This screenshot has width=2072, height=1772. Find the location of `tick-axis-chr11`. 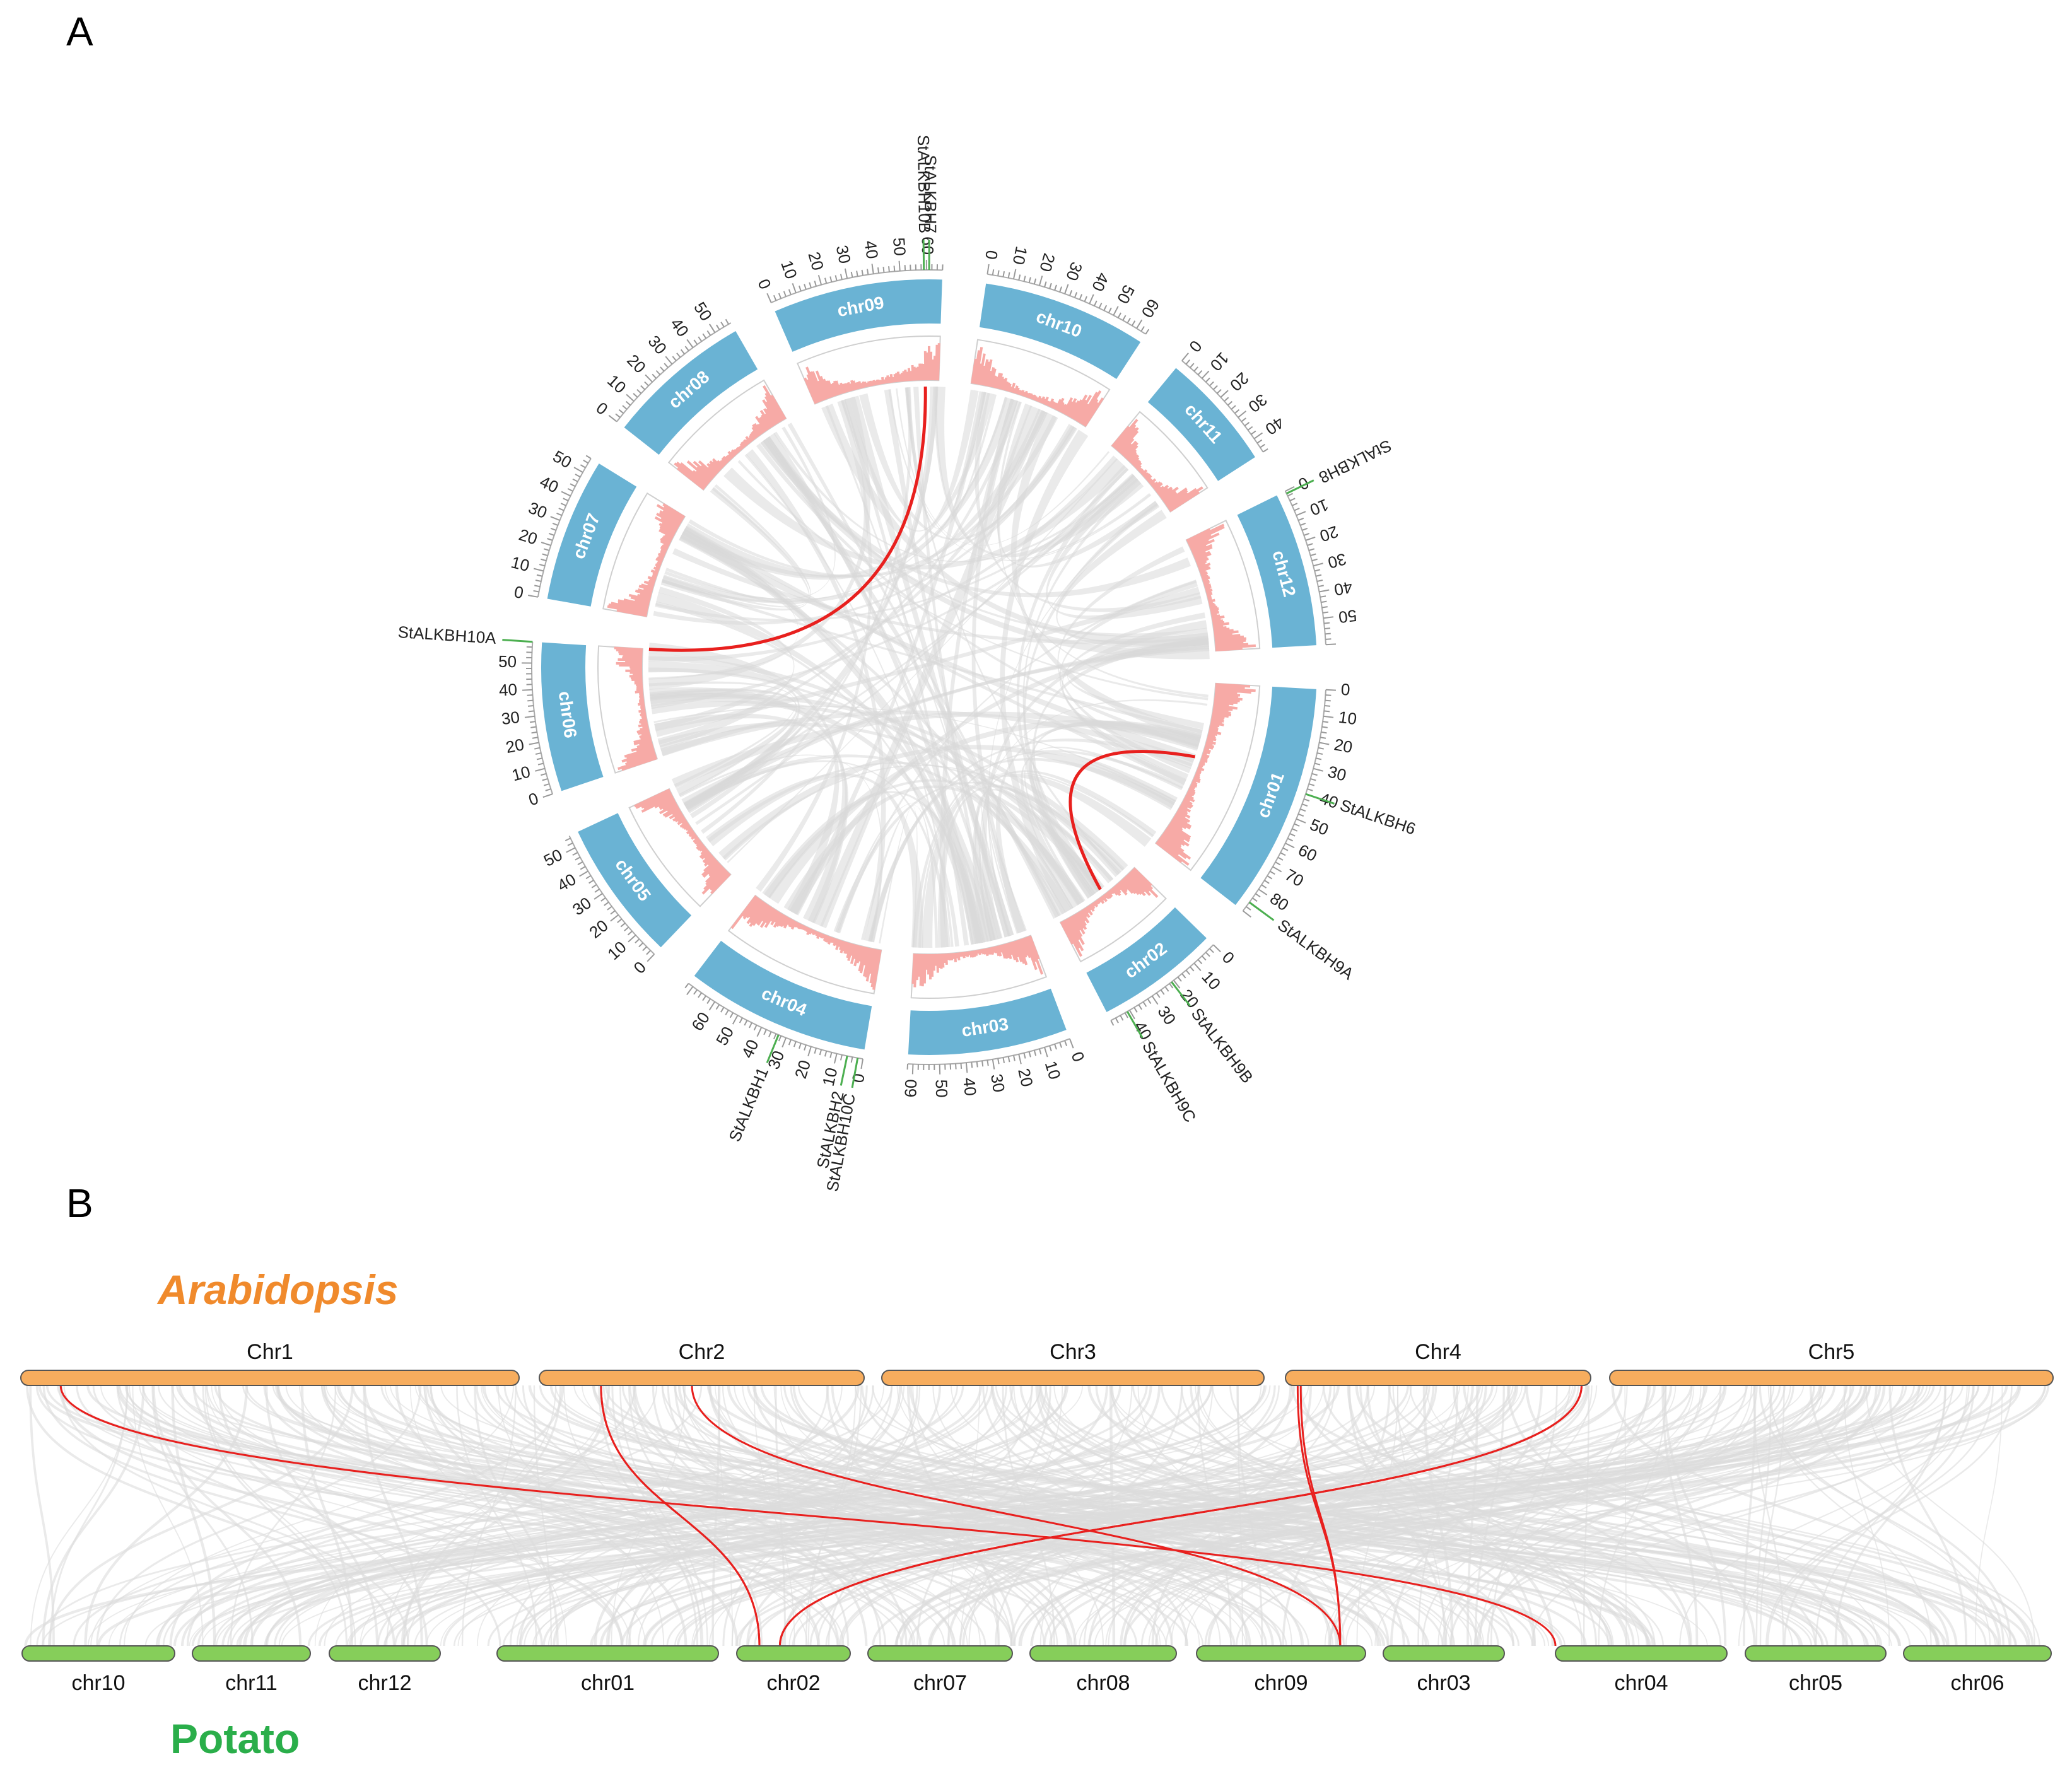

tick-axis-chr11 is located at coordinates (1222, 406).